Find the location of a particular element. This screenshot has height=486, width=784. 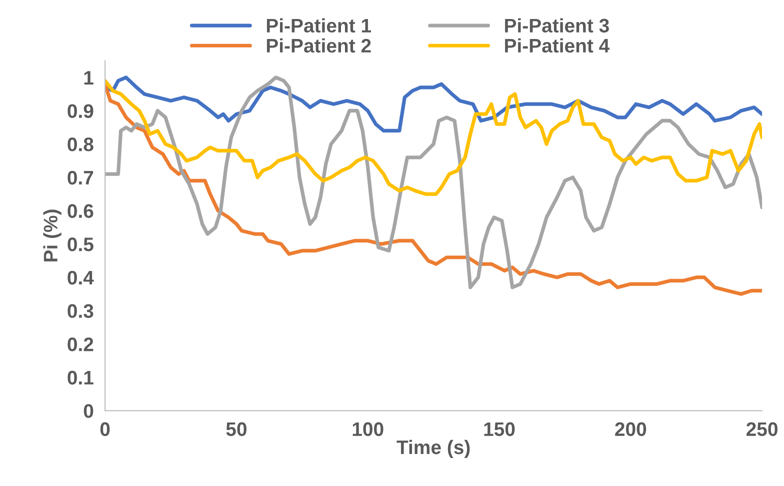

y-tick-label: 0.8 is located at coordinates (81, 145).